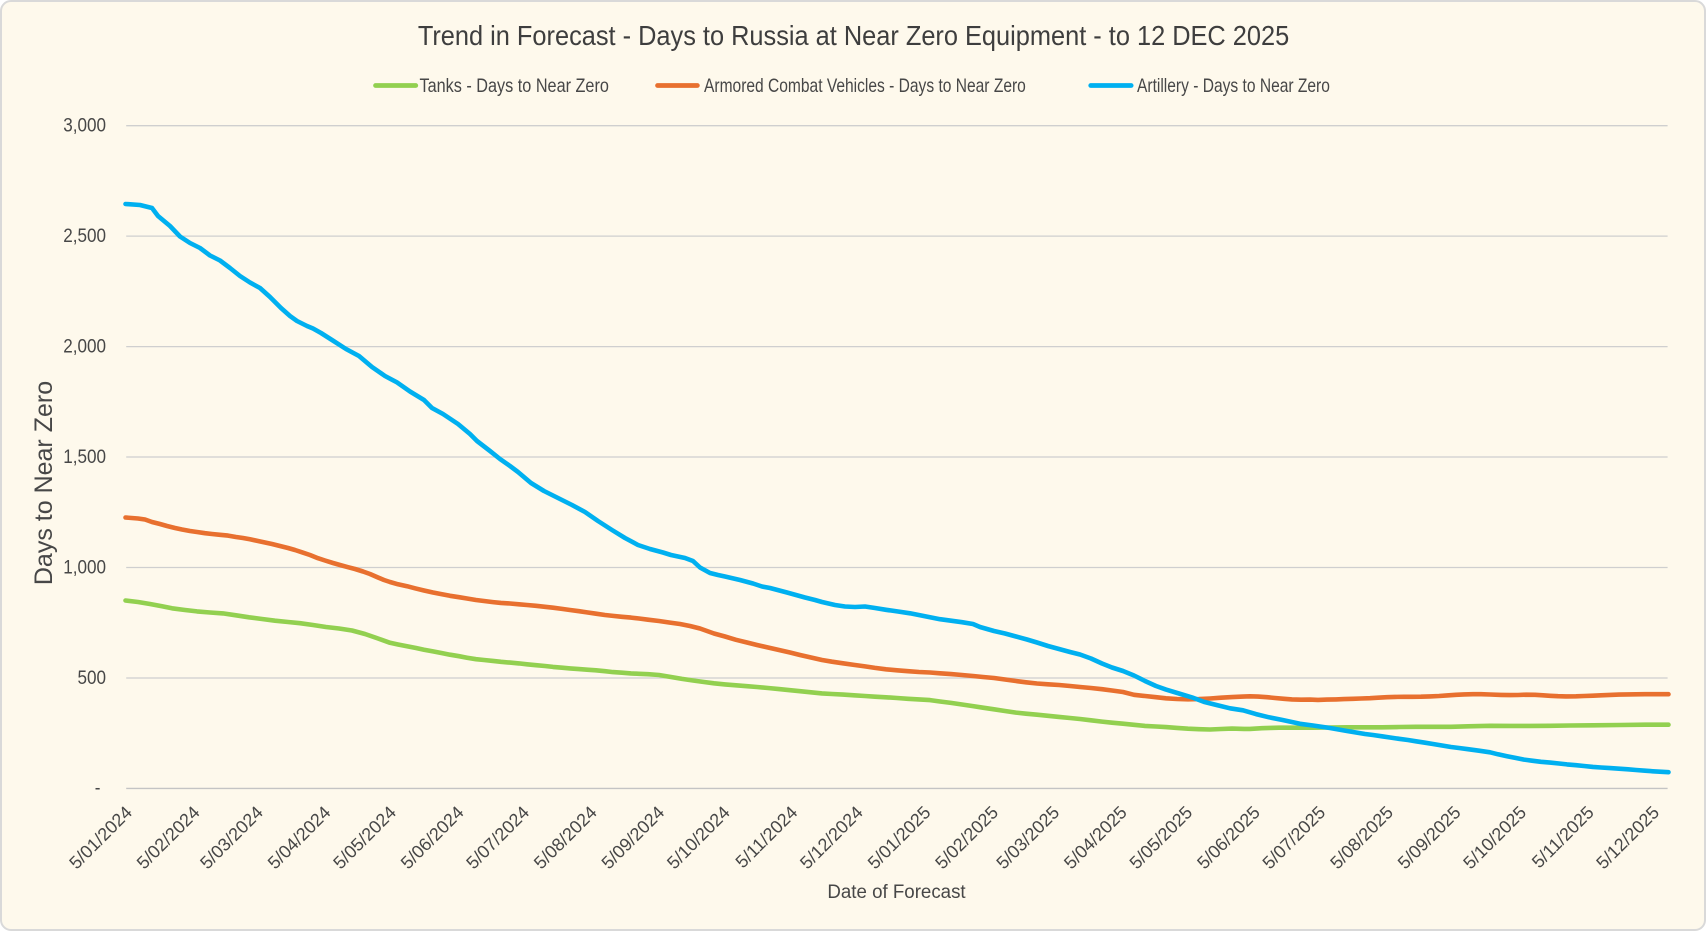 The width and height of the screenshot is (1706, 931). Describe the element at coordinates (84, 235) in the screenshot. I see `svg-text: 2,500` at that location.